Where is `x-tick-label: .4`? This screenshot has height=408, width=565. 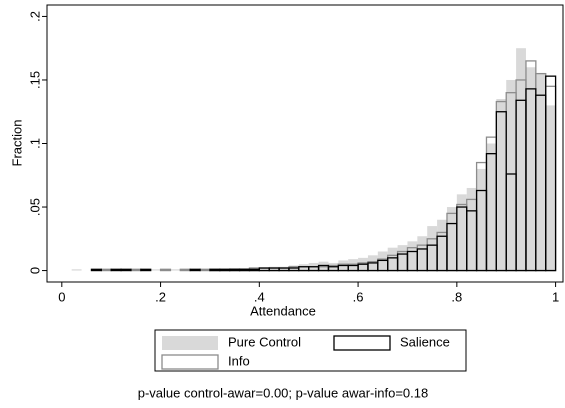 x-tick-label: .4 is located at coordinates (259, 296).